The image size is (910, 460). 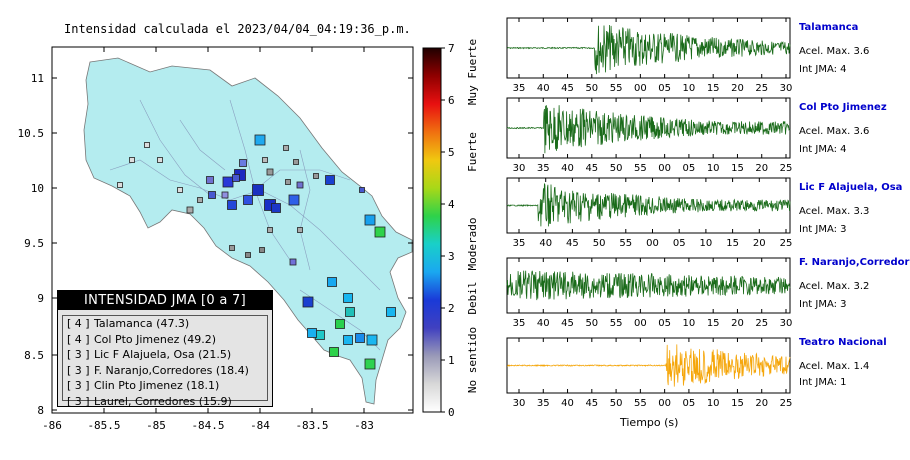 I want to click on legend-level: [ 3 ], so click(x=78, y=354).